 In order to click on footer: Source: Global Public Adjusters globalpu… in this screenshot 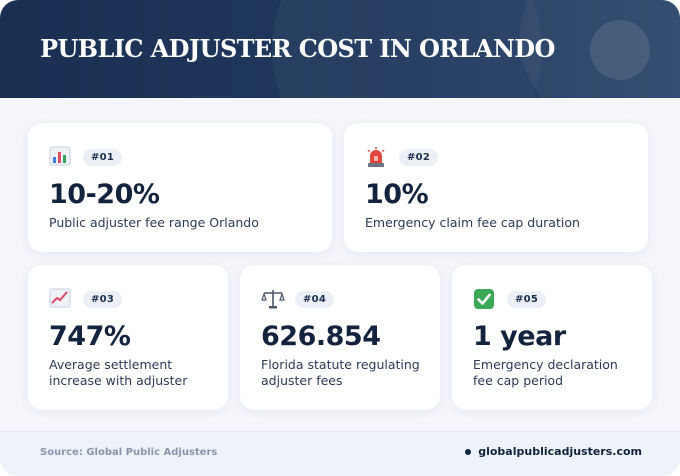, I will do `click(340, 453)`.